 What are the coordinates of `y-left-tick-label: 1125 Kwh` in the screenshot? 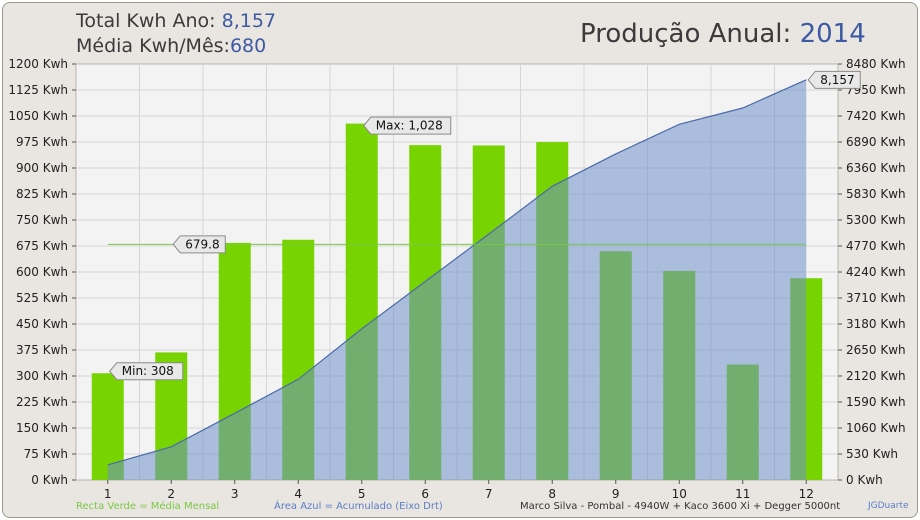 It's located at (38, 90).